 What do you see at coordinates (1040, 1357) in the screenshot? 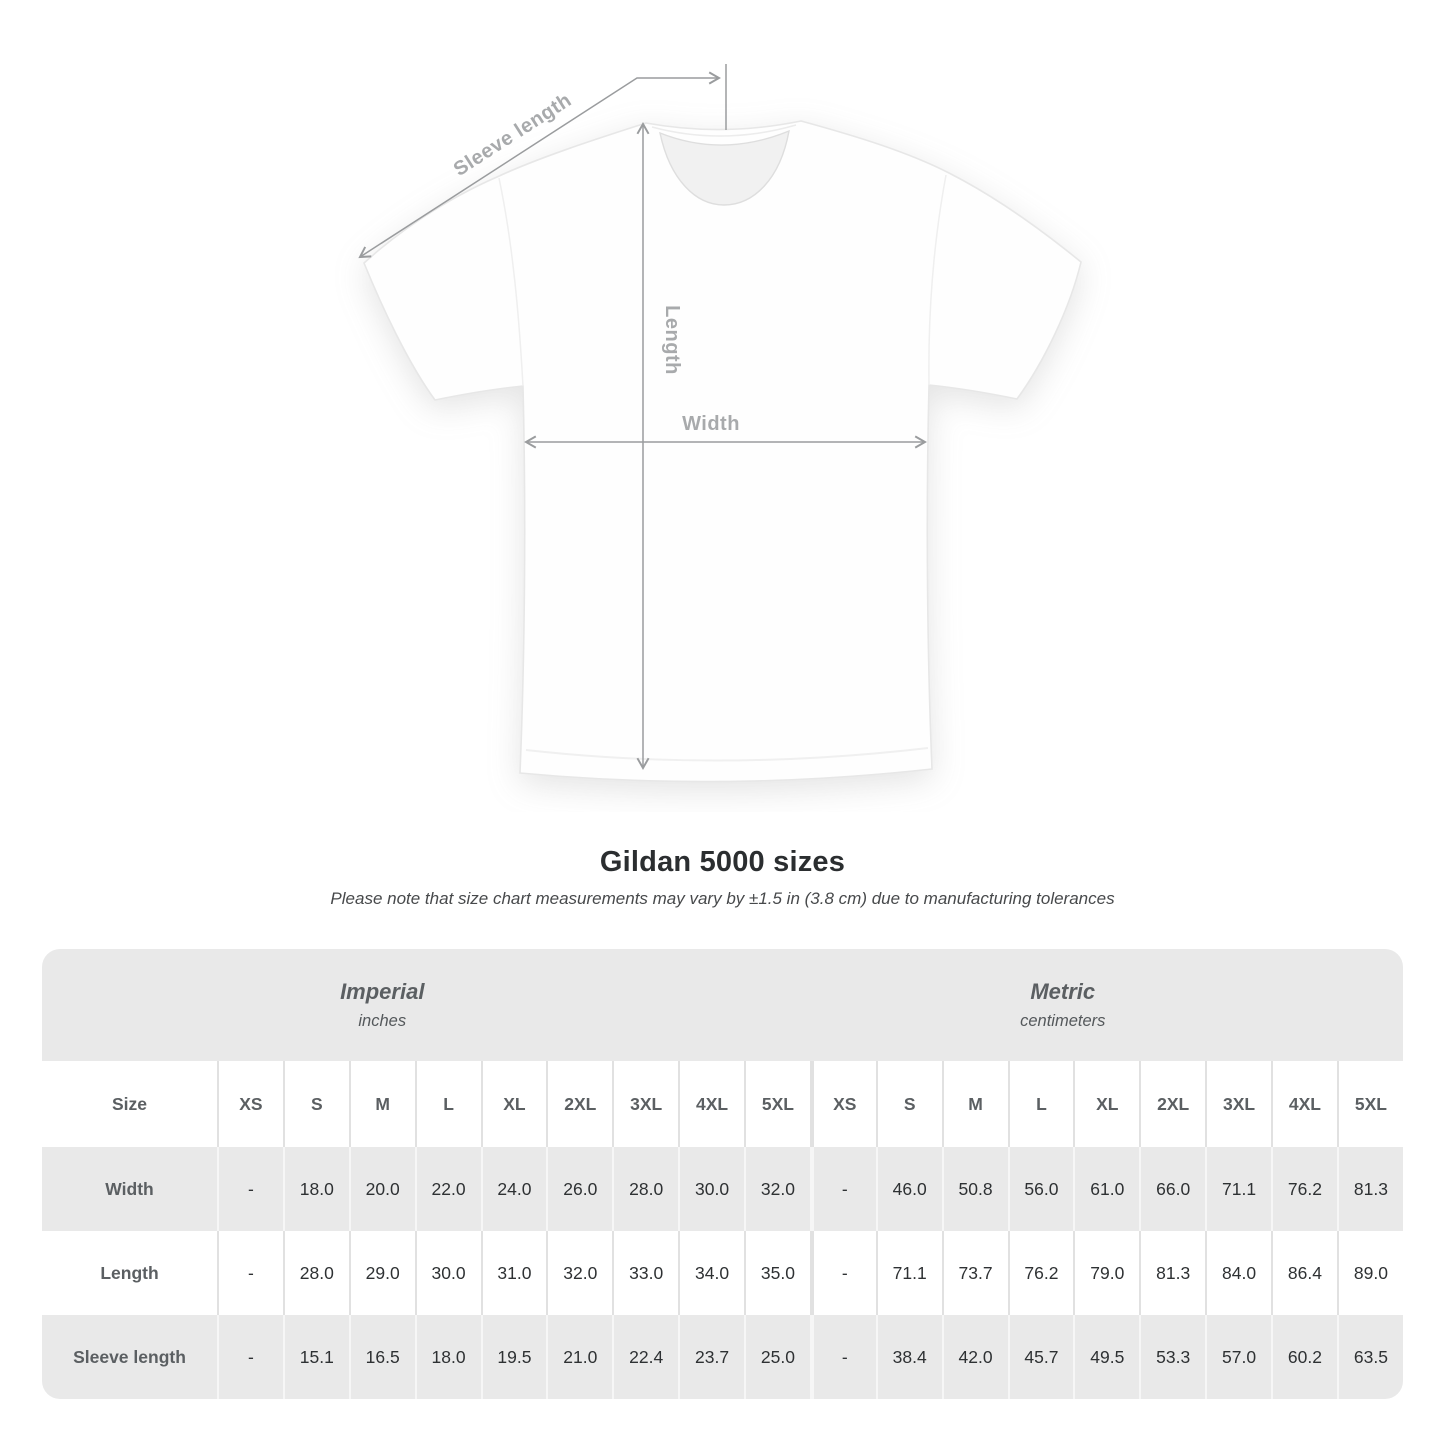
I see `value-cell: 45.7` at bounding box center [1040, 1357].